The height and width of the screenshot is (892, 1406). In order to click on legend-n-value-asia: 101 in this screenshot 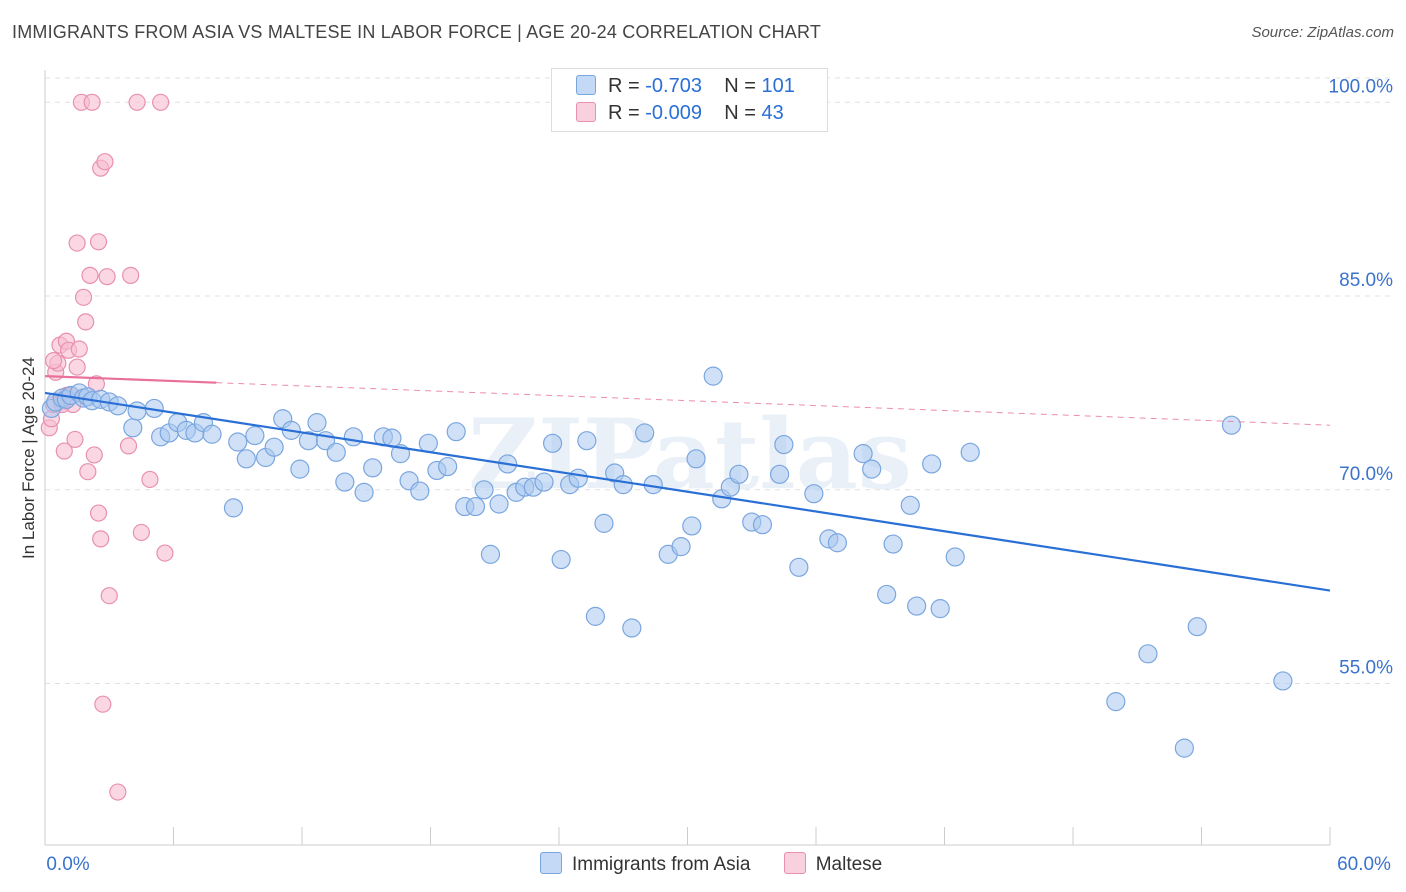, I will do `click(778, 86)`.